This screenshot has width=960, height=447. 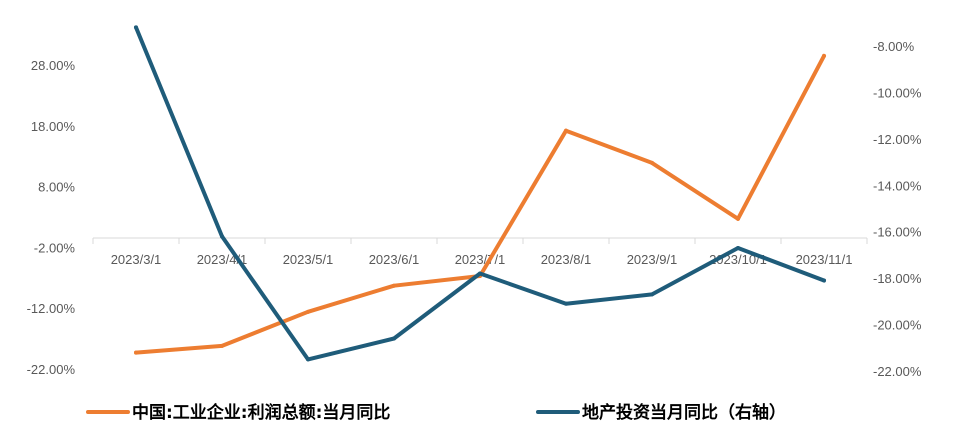 What do you see at coordinates (51, 308) in the screenshot?
I see `left-tick-label: -12.00%` at bounding box center [51, 308].